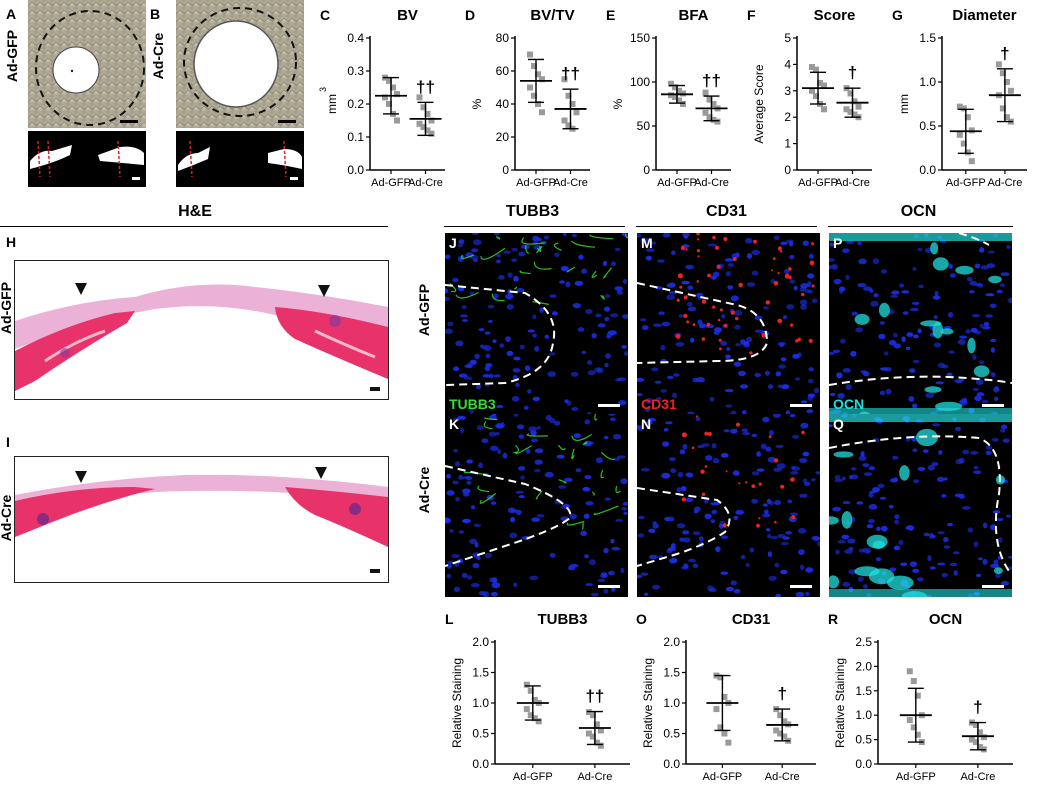  Describe the element at coordinates (920, 505) in the screenshot. I see `if-panel-q` at that location.